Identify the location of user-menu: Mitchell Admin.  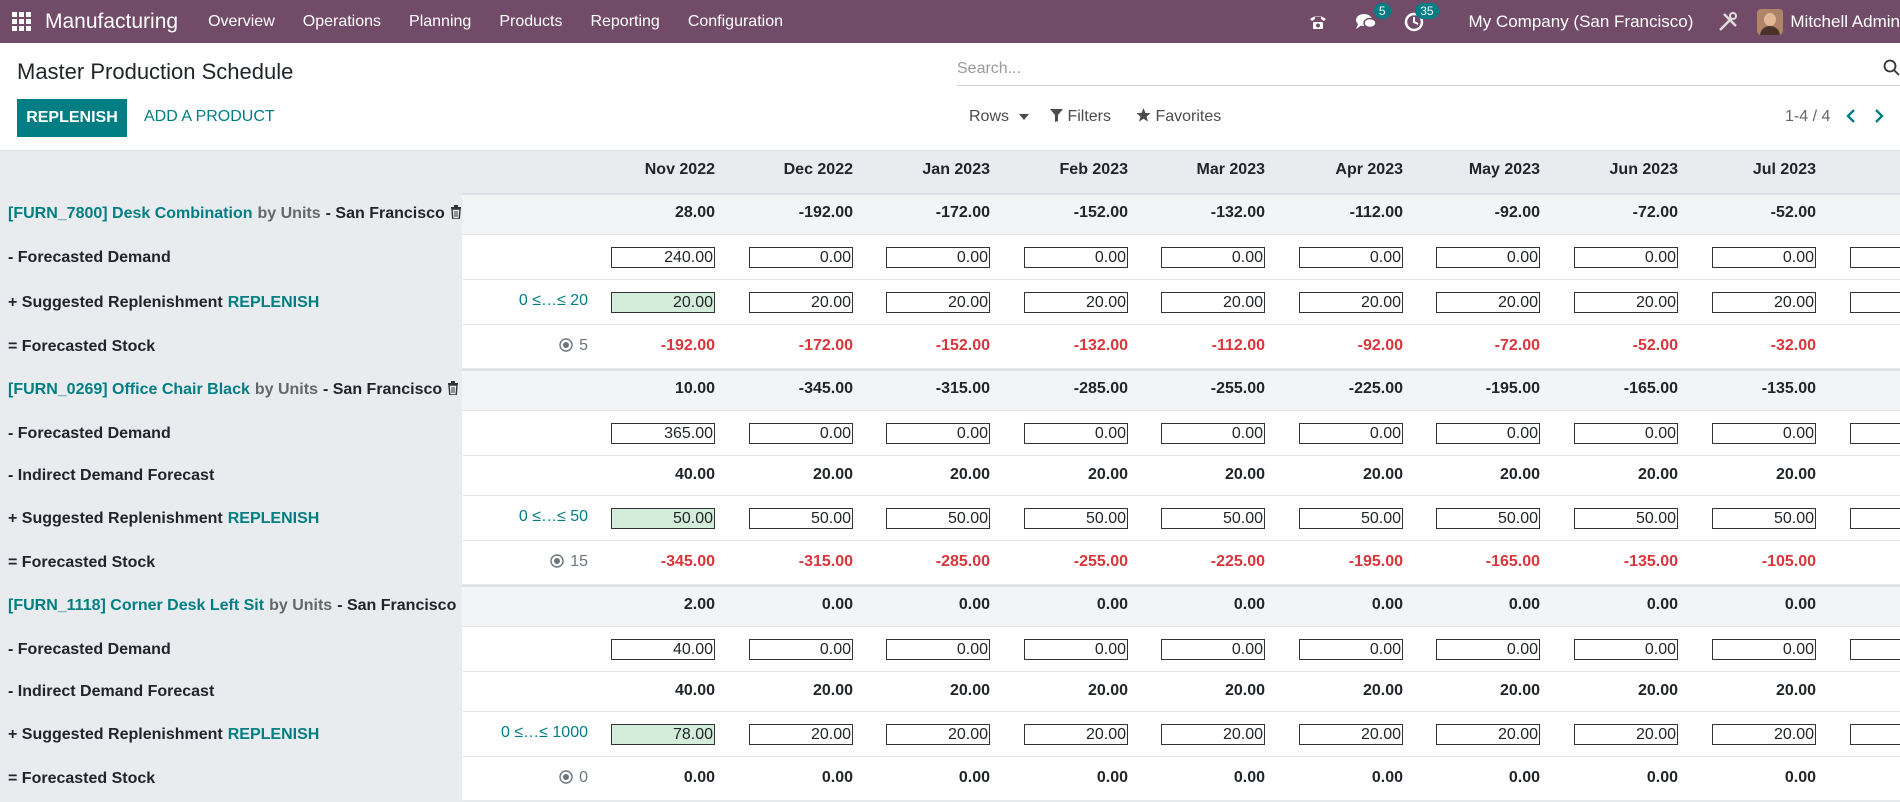
(1845, 21).